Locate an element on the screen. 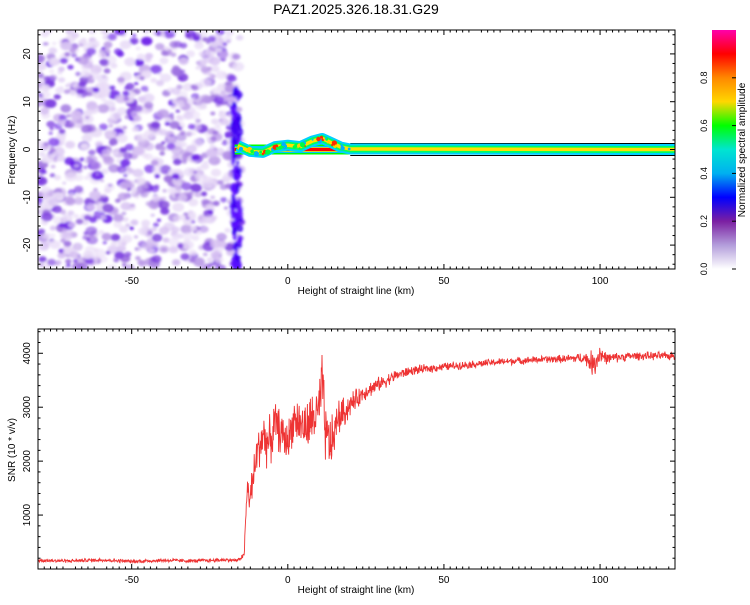 The image size is (750, 605). spectrogram-x-axis-label: Height of straight line (km) is located at coordinates (356, 291).